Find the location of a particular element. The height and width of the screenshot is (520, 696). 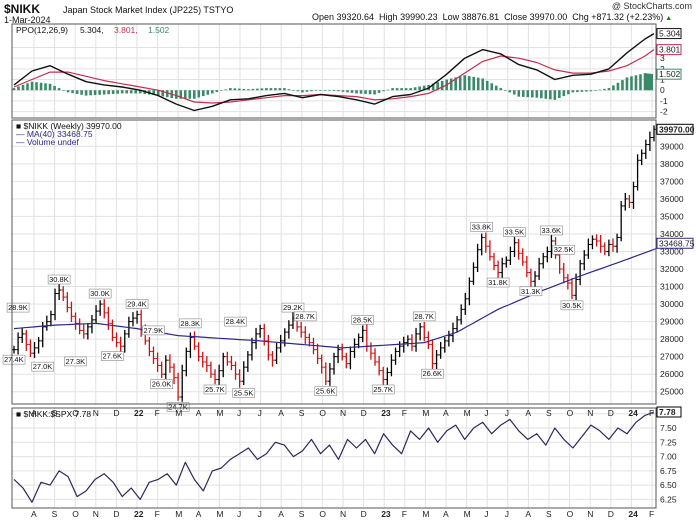

y-tick-label: 38000 is located at coordinates (672, 164).